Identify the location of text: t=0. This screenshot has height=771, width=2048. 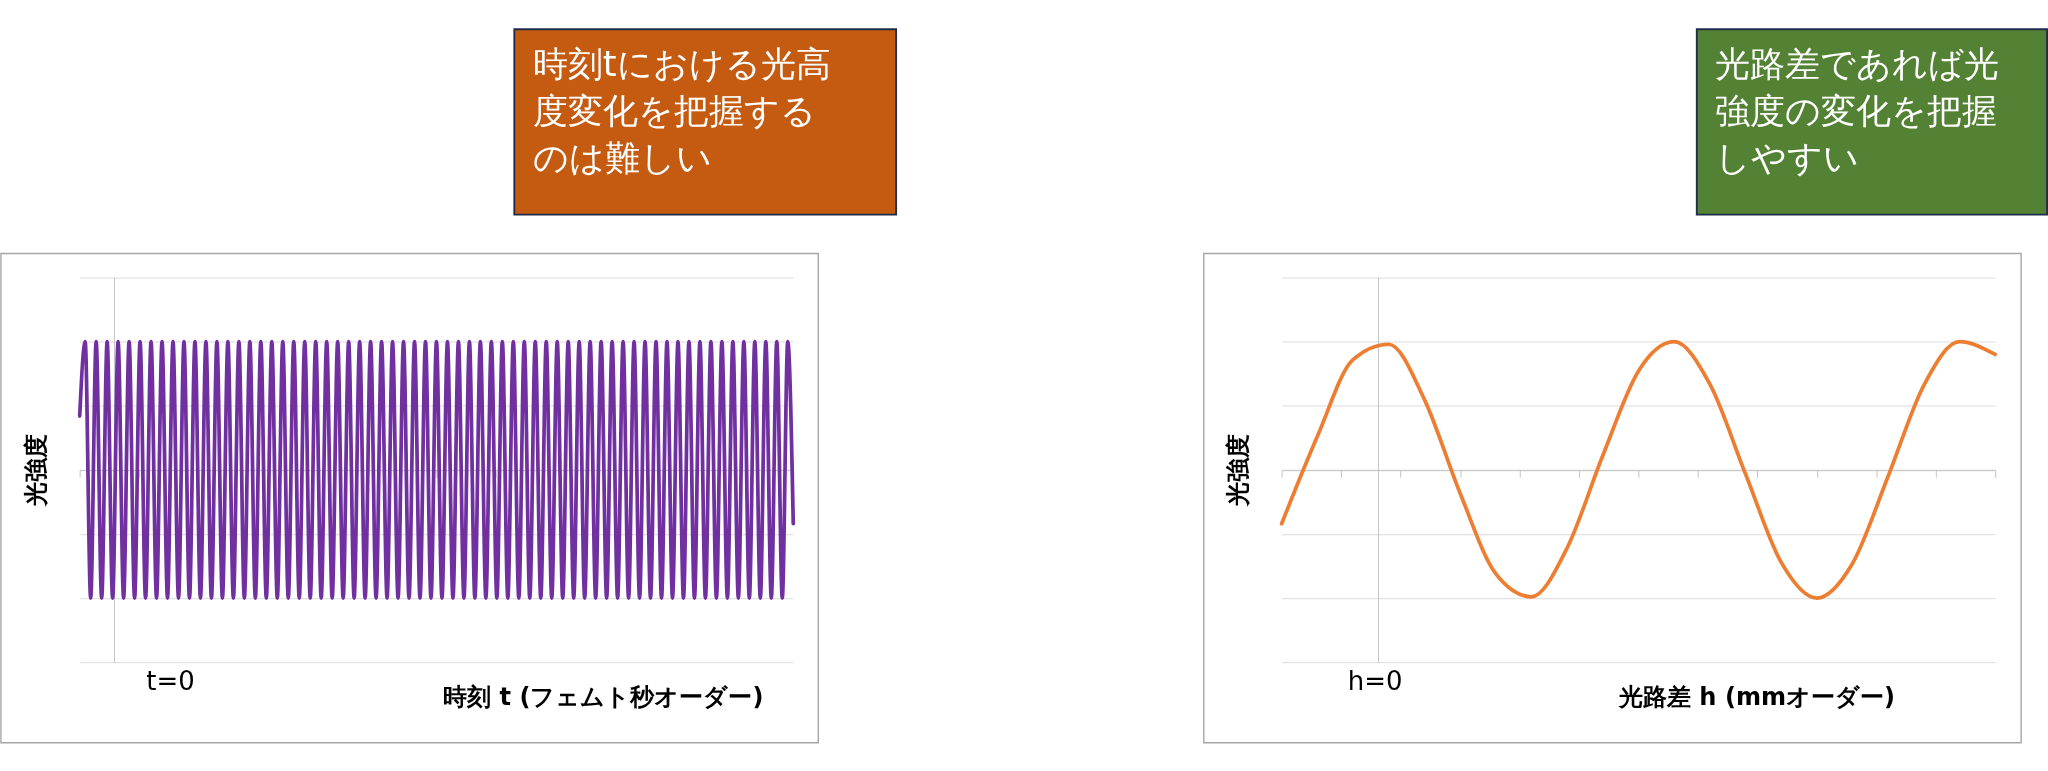
(170, 680).